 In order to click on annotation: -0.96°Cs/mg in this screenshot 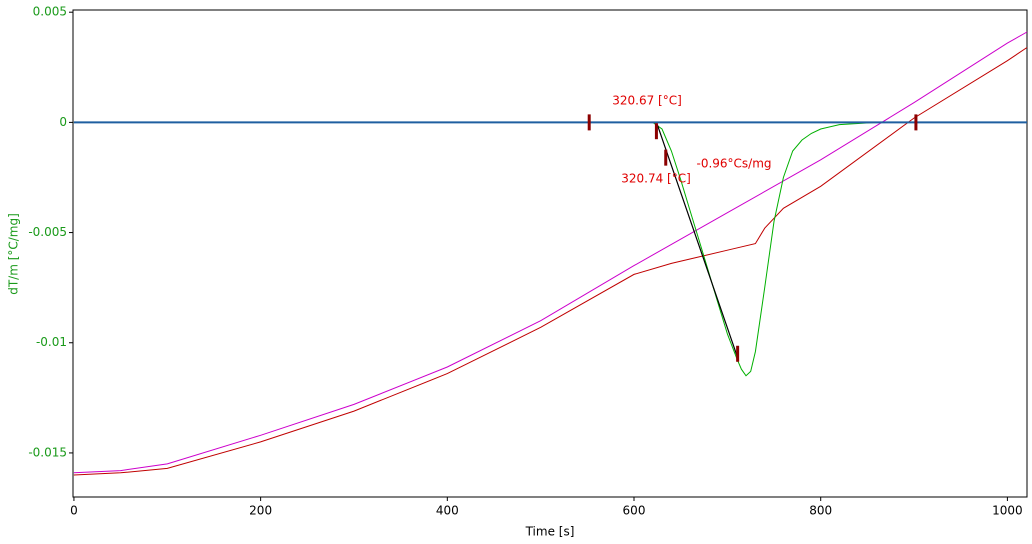, I will do `click(733, 164)`.